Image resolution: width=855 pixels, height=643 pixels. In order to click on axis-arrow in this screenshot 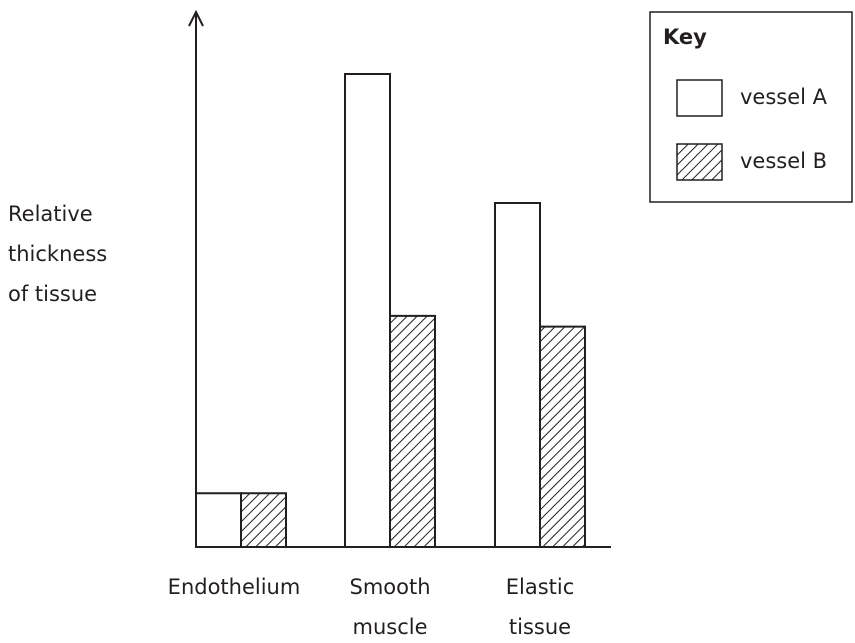, I will do `click(196, 18)`.